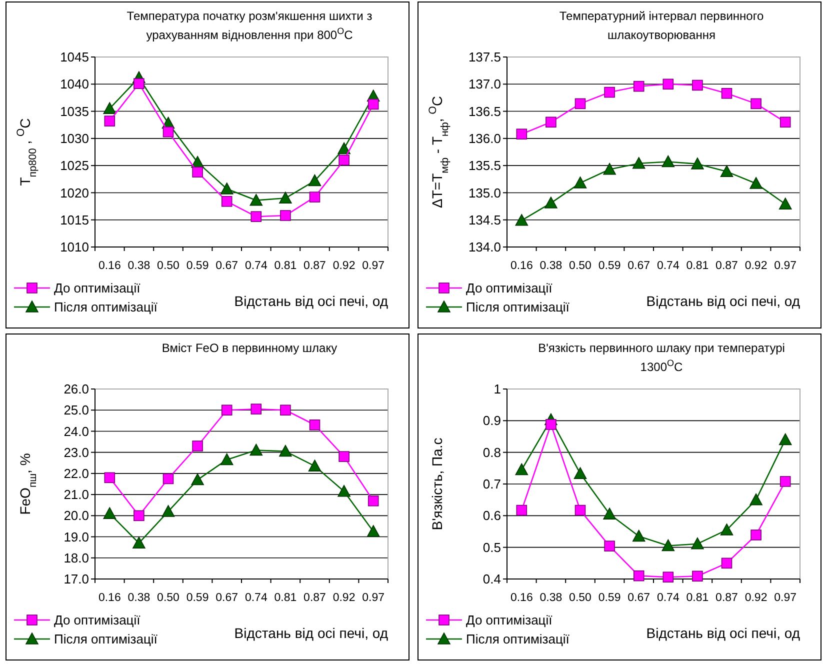 The width and height of the screenshot is (823, 668). Describe the element at coordinates (484, 84) in the screenshot. I see `y-tick-label: 137.0` at that location.